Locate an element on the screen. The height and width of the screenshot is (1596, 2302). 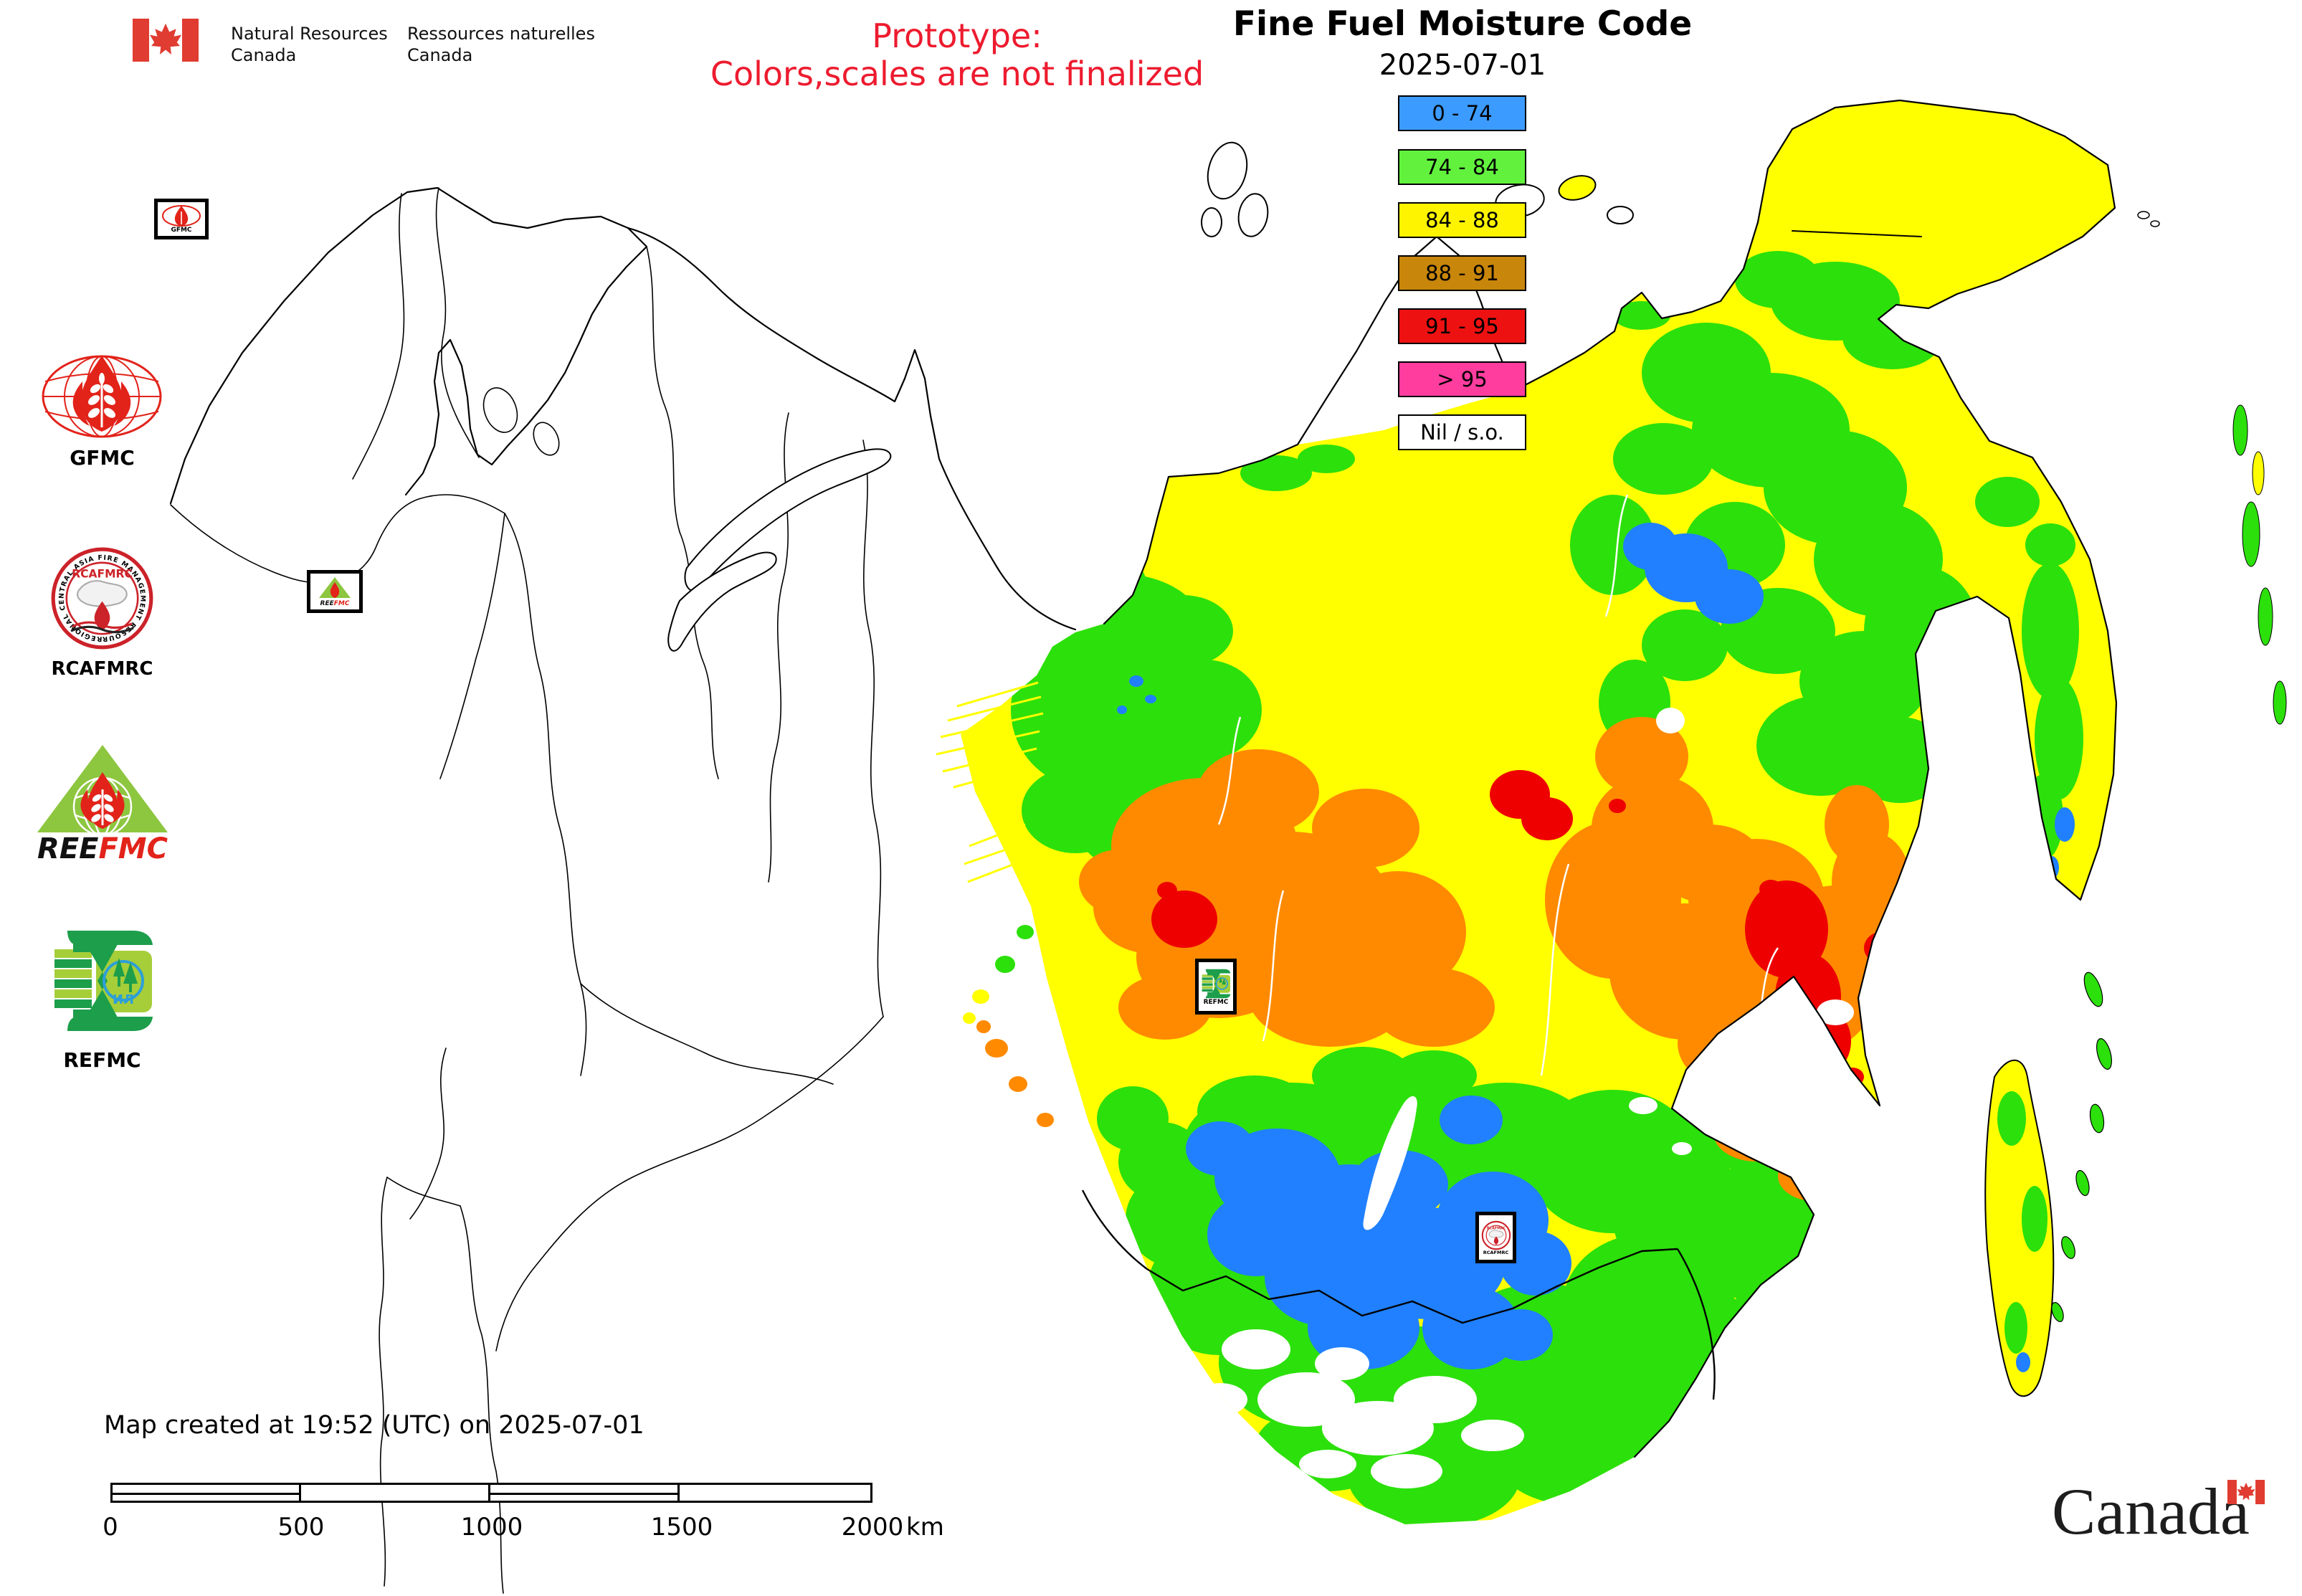
agency-name-fr: Ressources naturelles Canada is located at coordinates (501, 44).